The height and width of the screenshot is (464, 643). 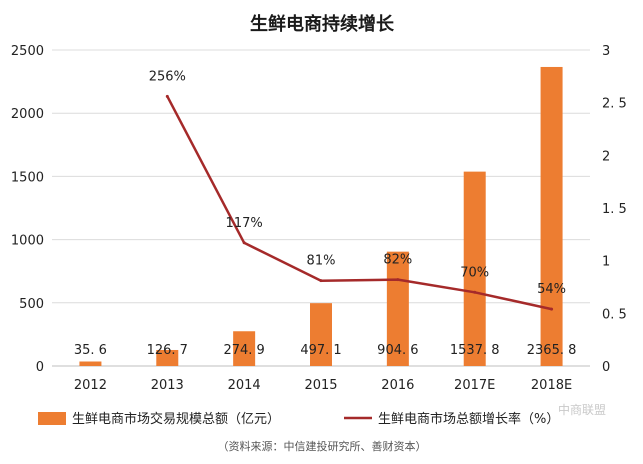 What do you see at coordinates (244, 223) in the screenshot?
I see `line-value-label: 117%` at bounding box center [244, 223].